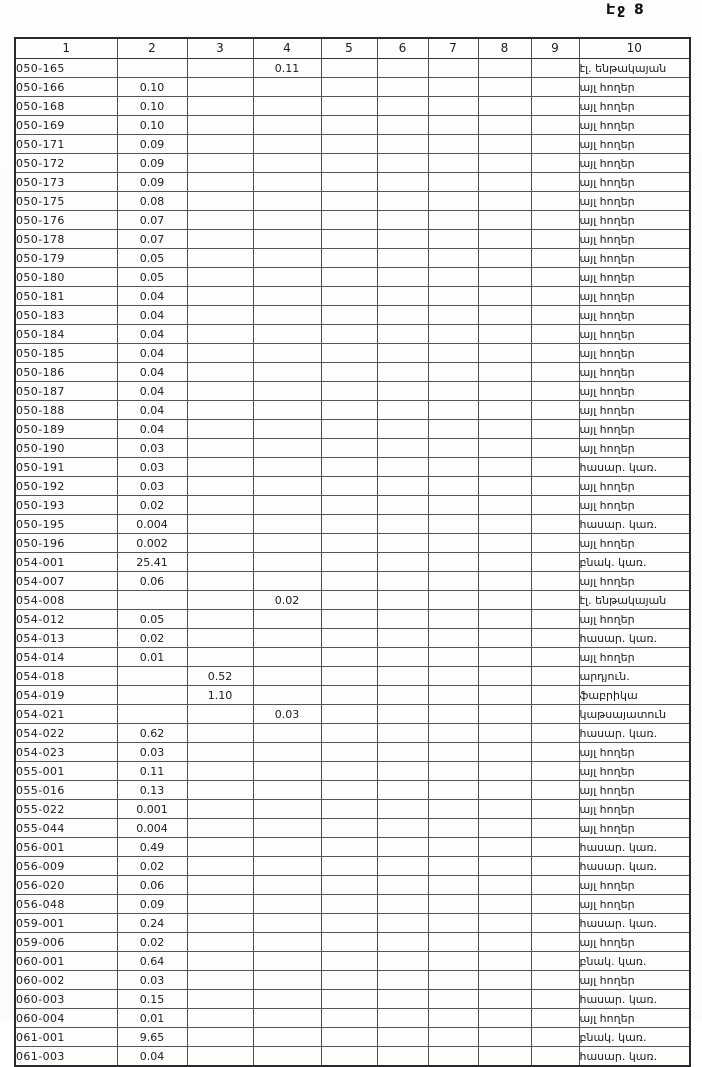 Image resolution: width=702 pixels, height=1067 pixels. What do you see at coordinates (352, 334) in the screenshot?
I see `table-row: 050-184 0.04 այլ հողեր` at bounding box center [352, 334].